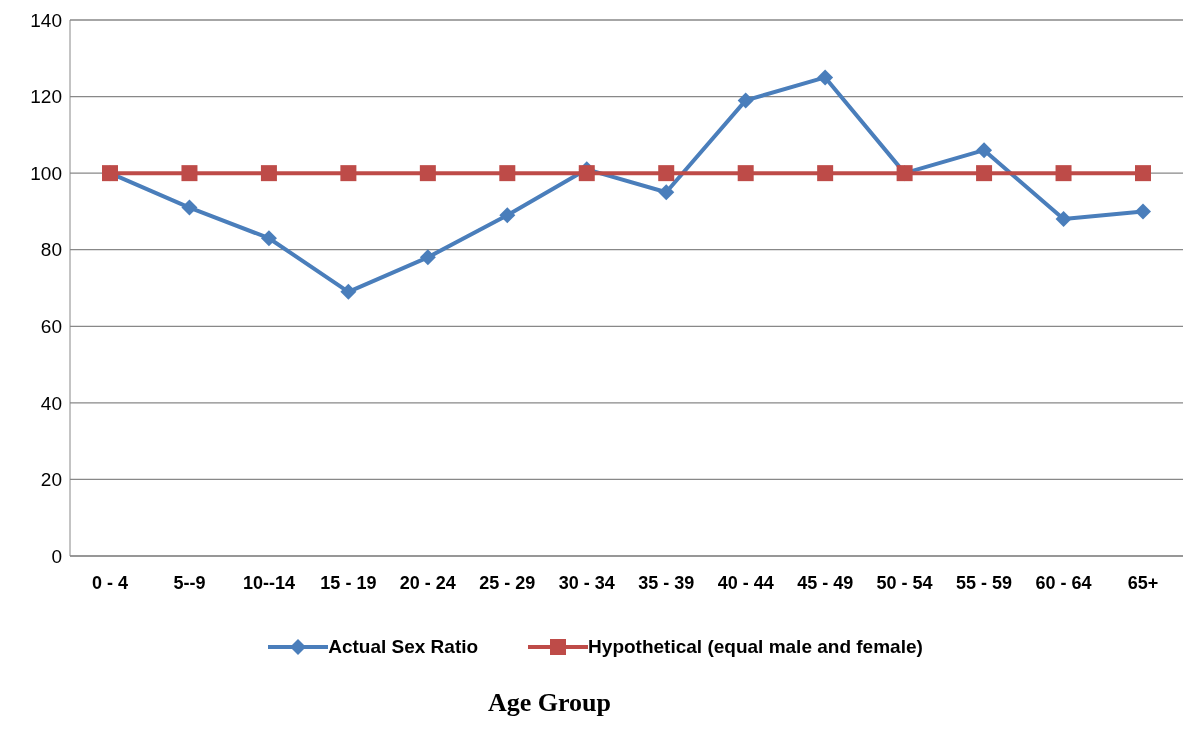 The width and height of the screenshot is (1199, 733). Describe the element at coordinates (549, 703) in the screenshot. I see `x-axis-title: Age Group` at that location.